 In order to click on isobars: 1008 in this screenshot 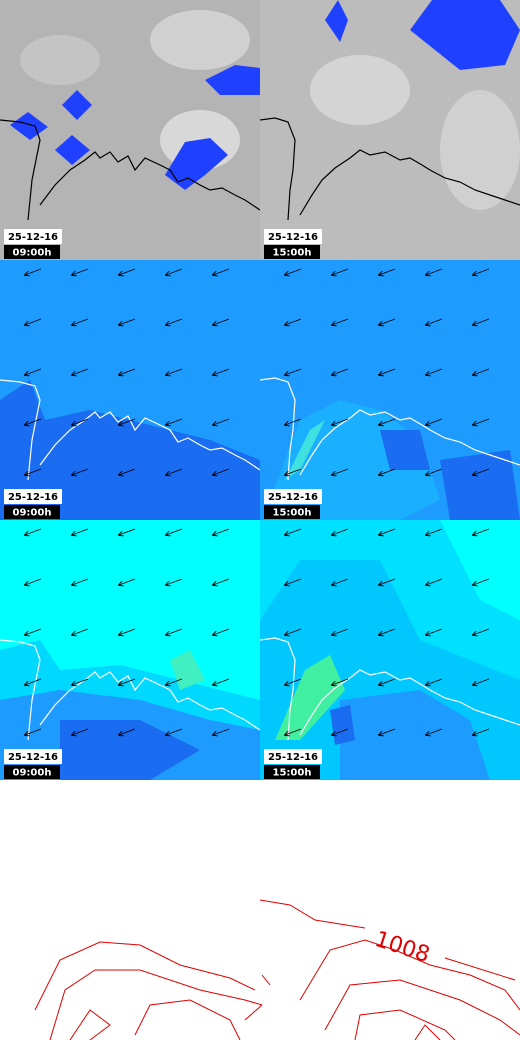, I will do `click(277, 969)`.